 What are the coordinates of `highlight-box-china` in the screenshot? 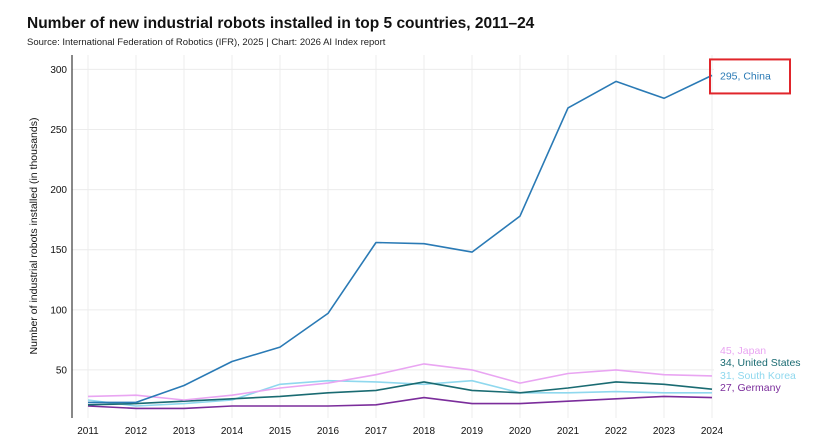 It's located at (750, 76).